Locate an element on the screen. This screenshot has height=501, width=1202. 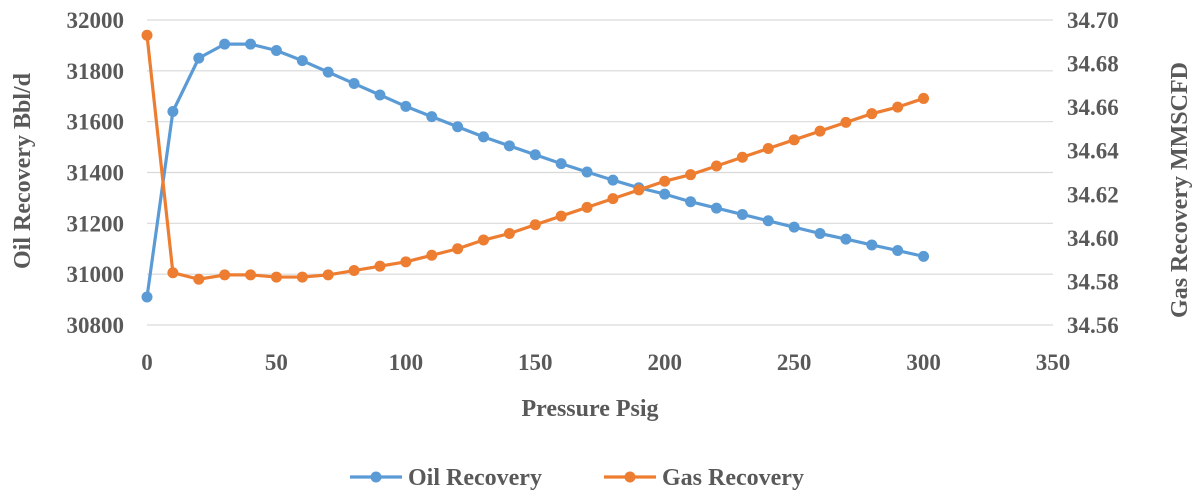
legend-item-oil-recovery: Oil Recovery is located at coordinates (446, 478).